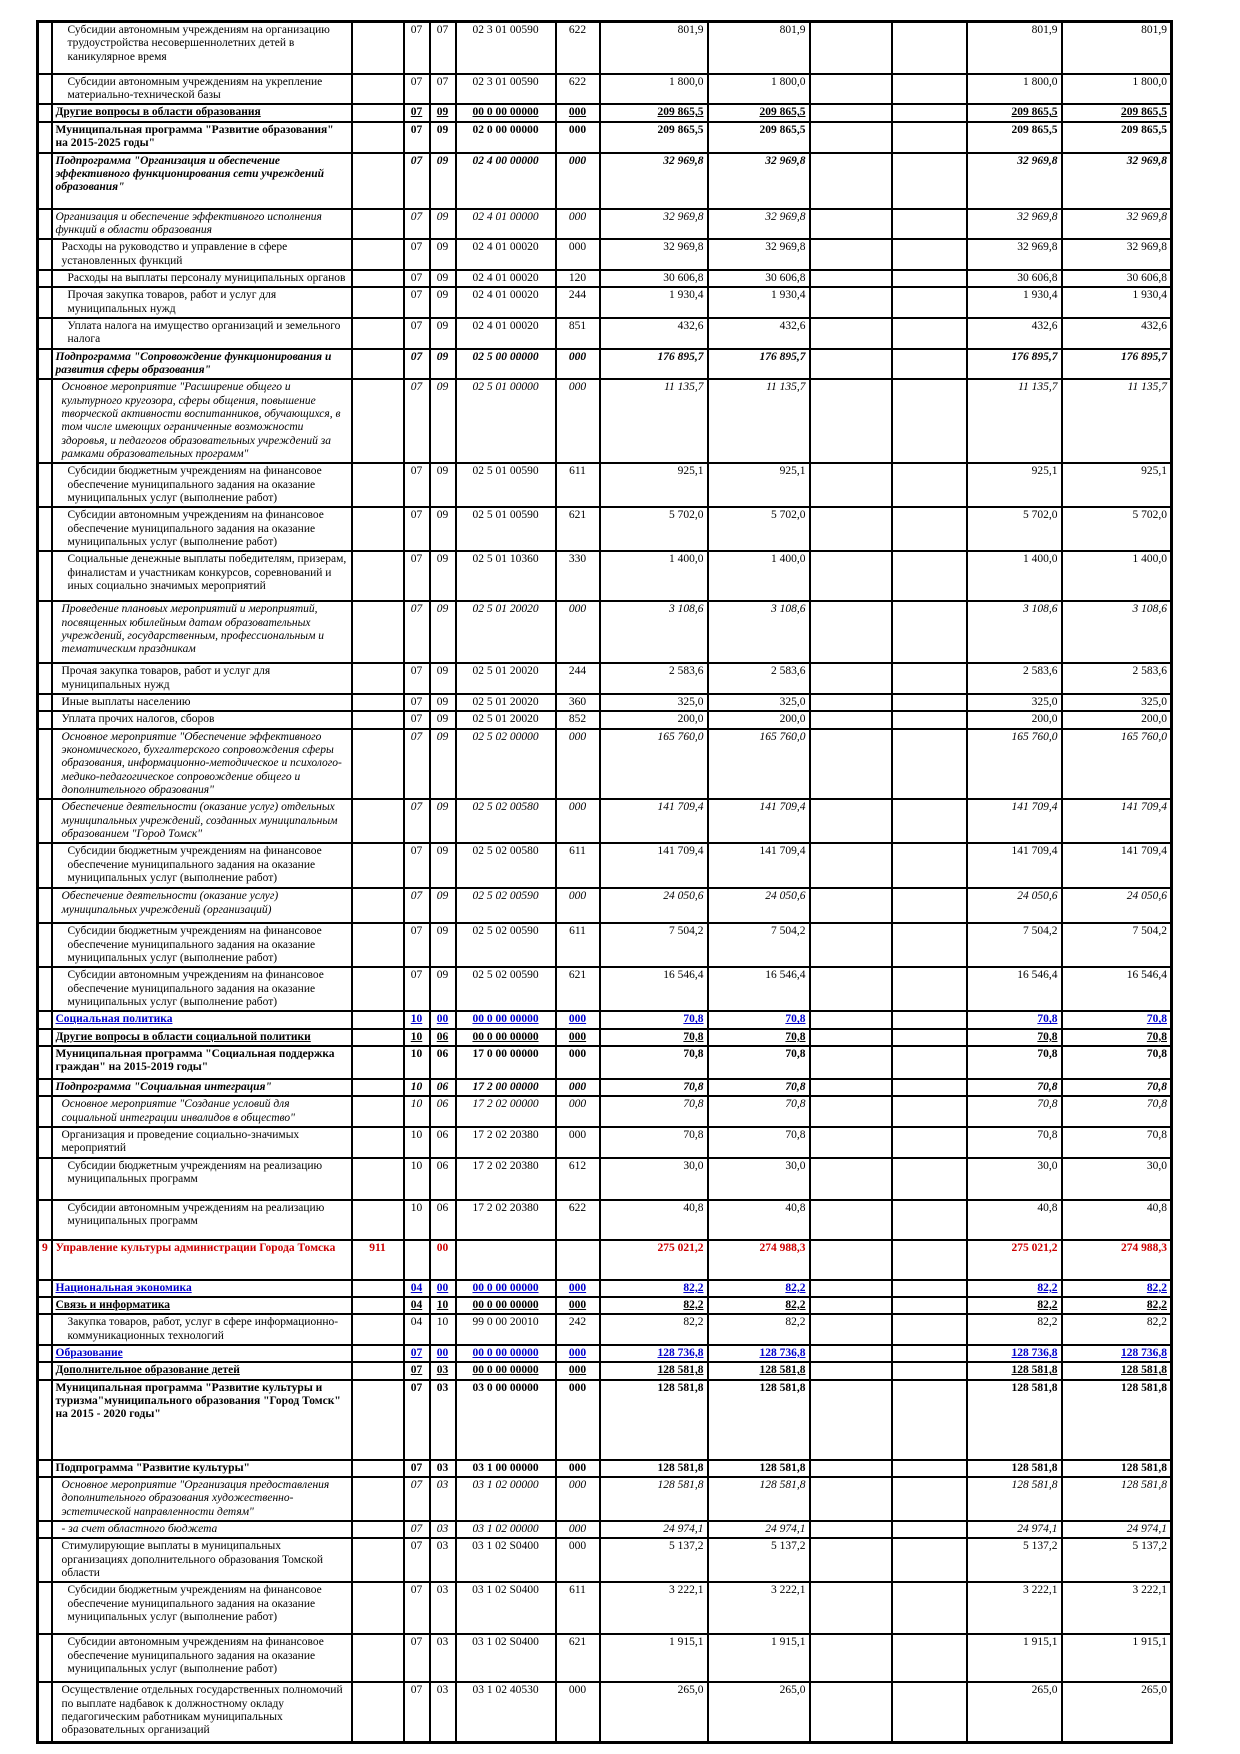 This screenshot has height=1754, width=1240. What do you see at coordinates (442, 1608) in the screenshot?
I see `podrazdel-cell: 03` at bounding box center [442, 1608].